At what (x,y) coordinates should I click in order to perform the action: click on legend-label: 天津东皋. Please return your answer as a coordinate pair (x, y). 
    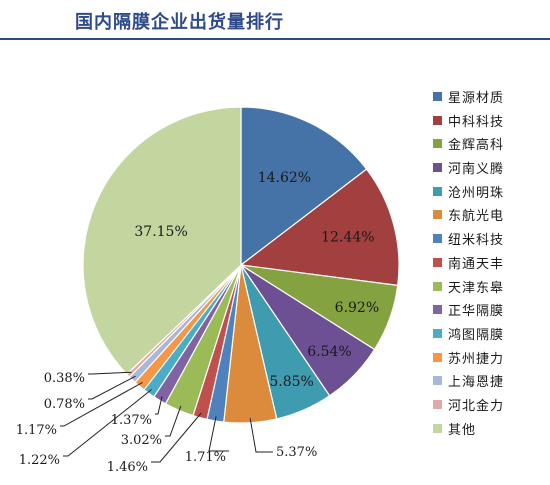
    Looking at the image, I should click on (476, 288).